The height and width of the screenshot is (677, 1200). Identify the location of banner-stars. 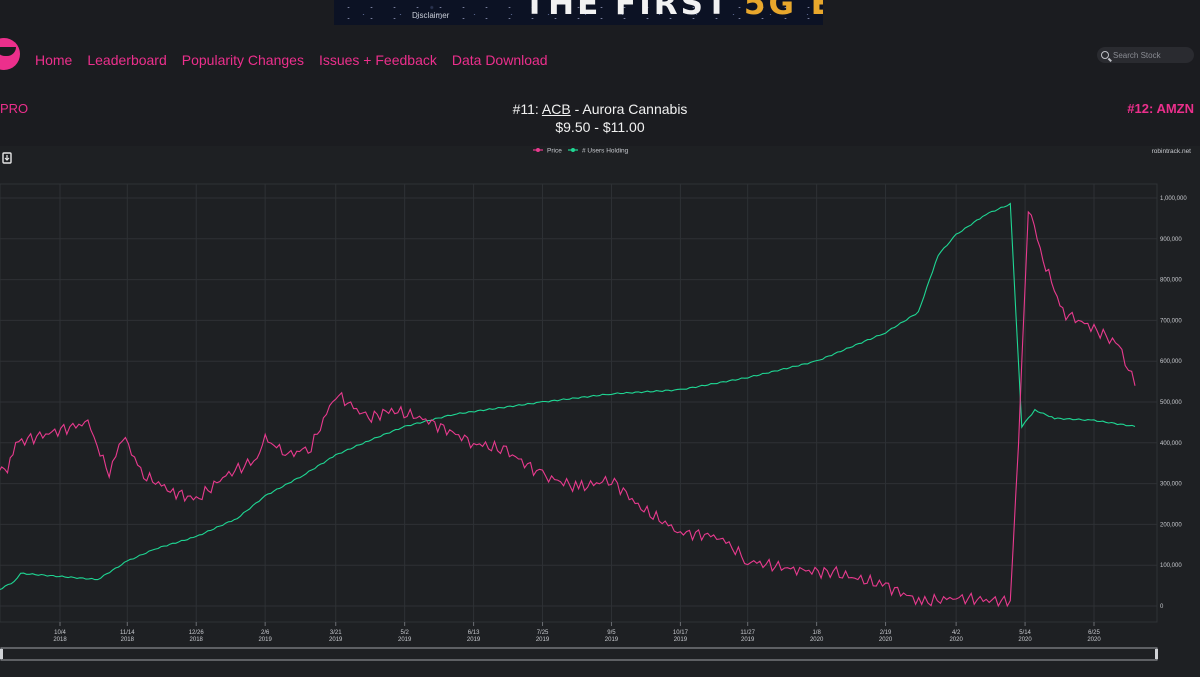
(578, 12).